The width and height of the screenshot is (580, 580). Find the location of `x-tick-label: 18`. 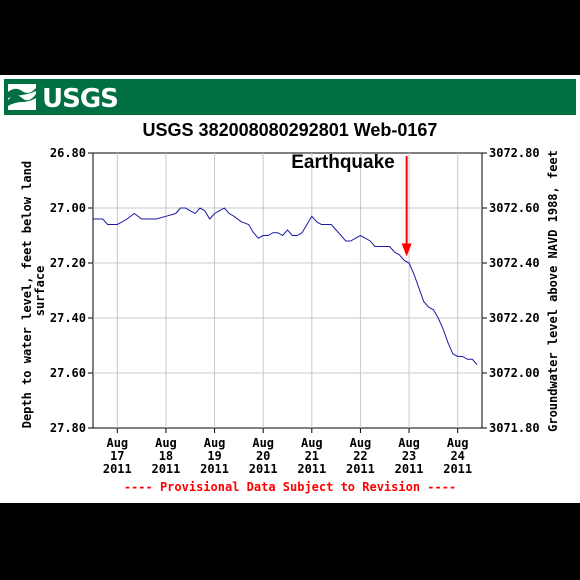

x-tick-label: 18 is located at coordinates (166, 456).